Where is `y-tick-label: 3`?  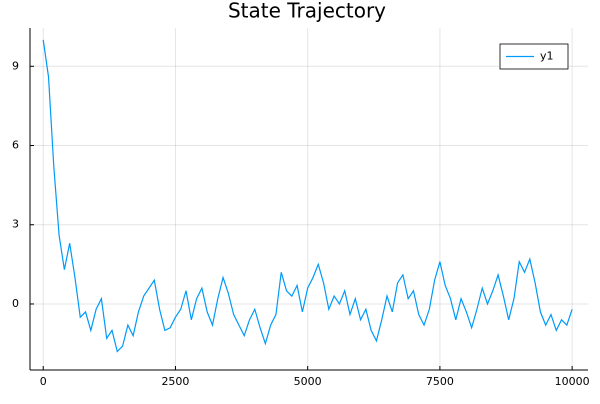
y-tick-label: 3 is located at coordinates (15, 224).